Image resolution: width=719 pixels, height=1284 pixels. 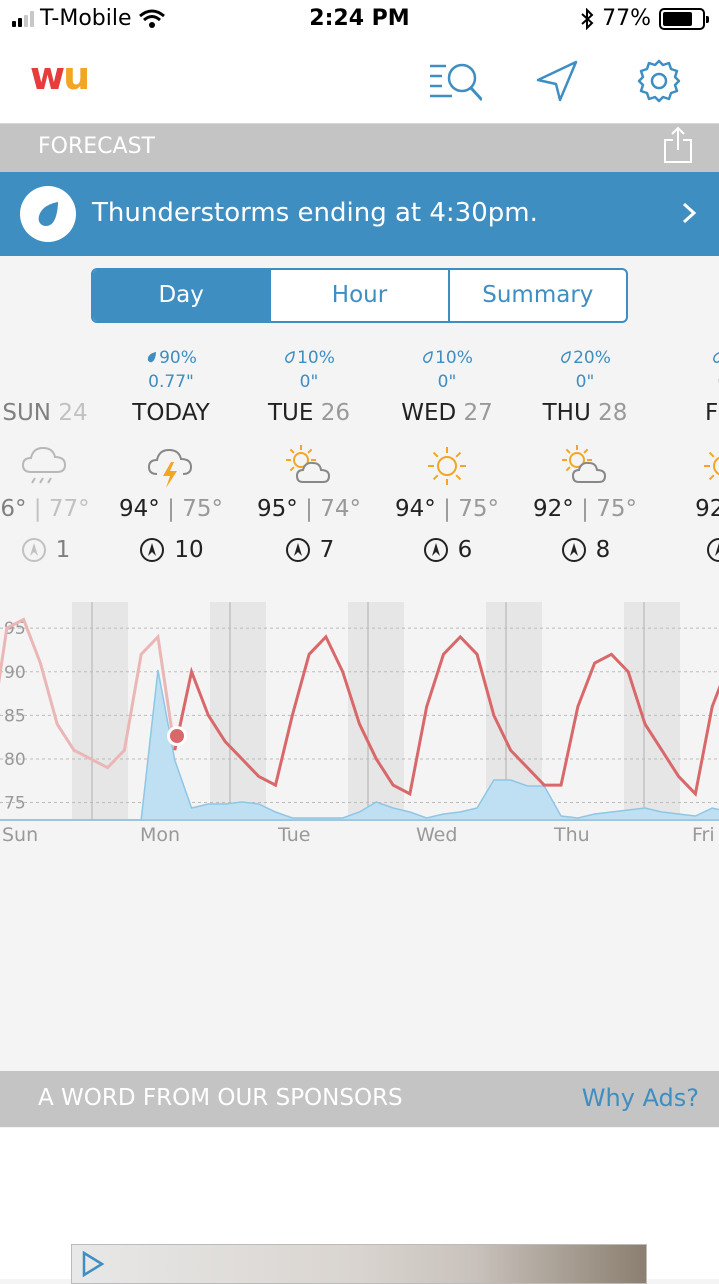 What do you see at coordinates (659, 81) in the screenshot?
I see `gear-icon` at bounding box center [659, 81].